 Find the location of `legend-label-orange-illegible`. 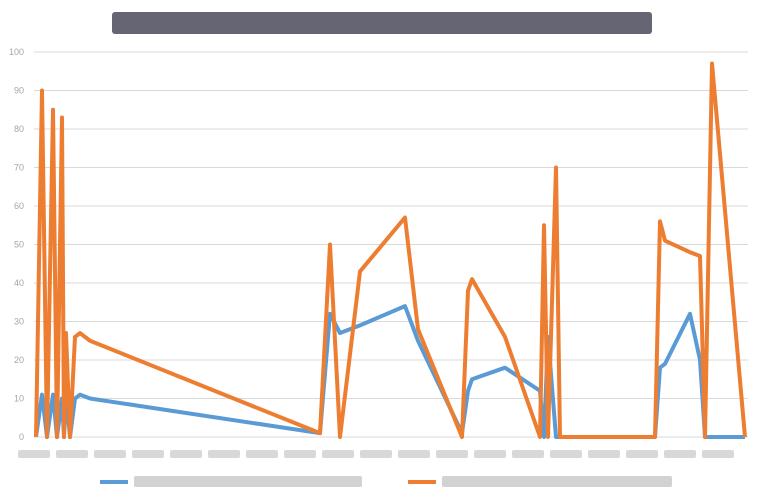

legend-label-orange-illegible is located at coordinates (557, 481).